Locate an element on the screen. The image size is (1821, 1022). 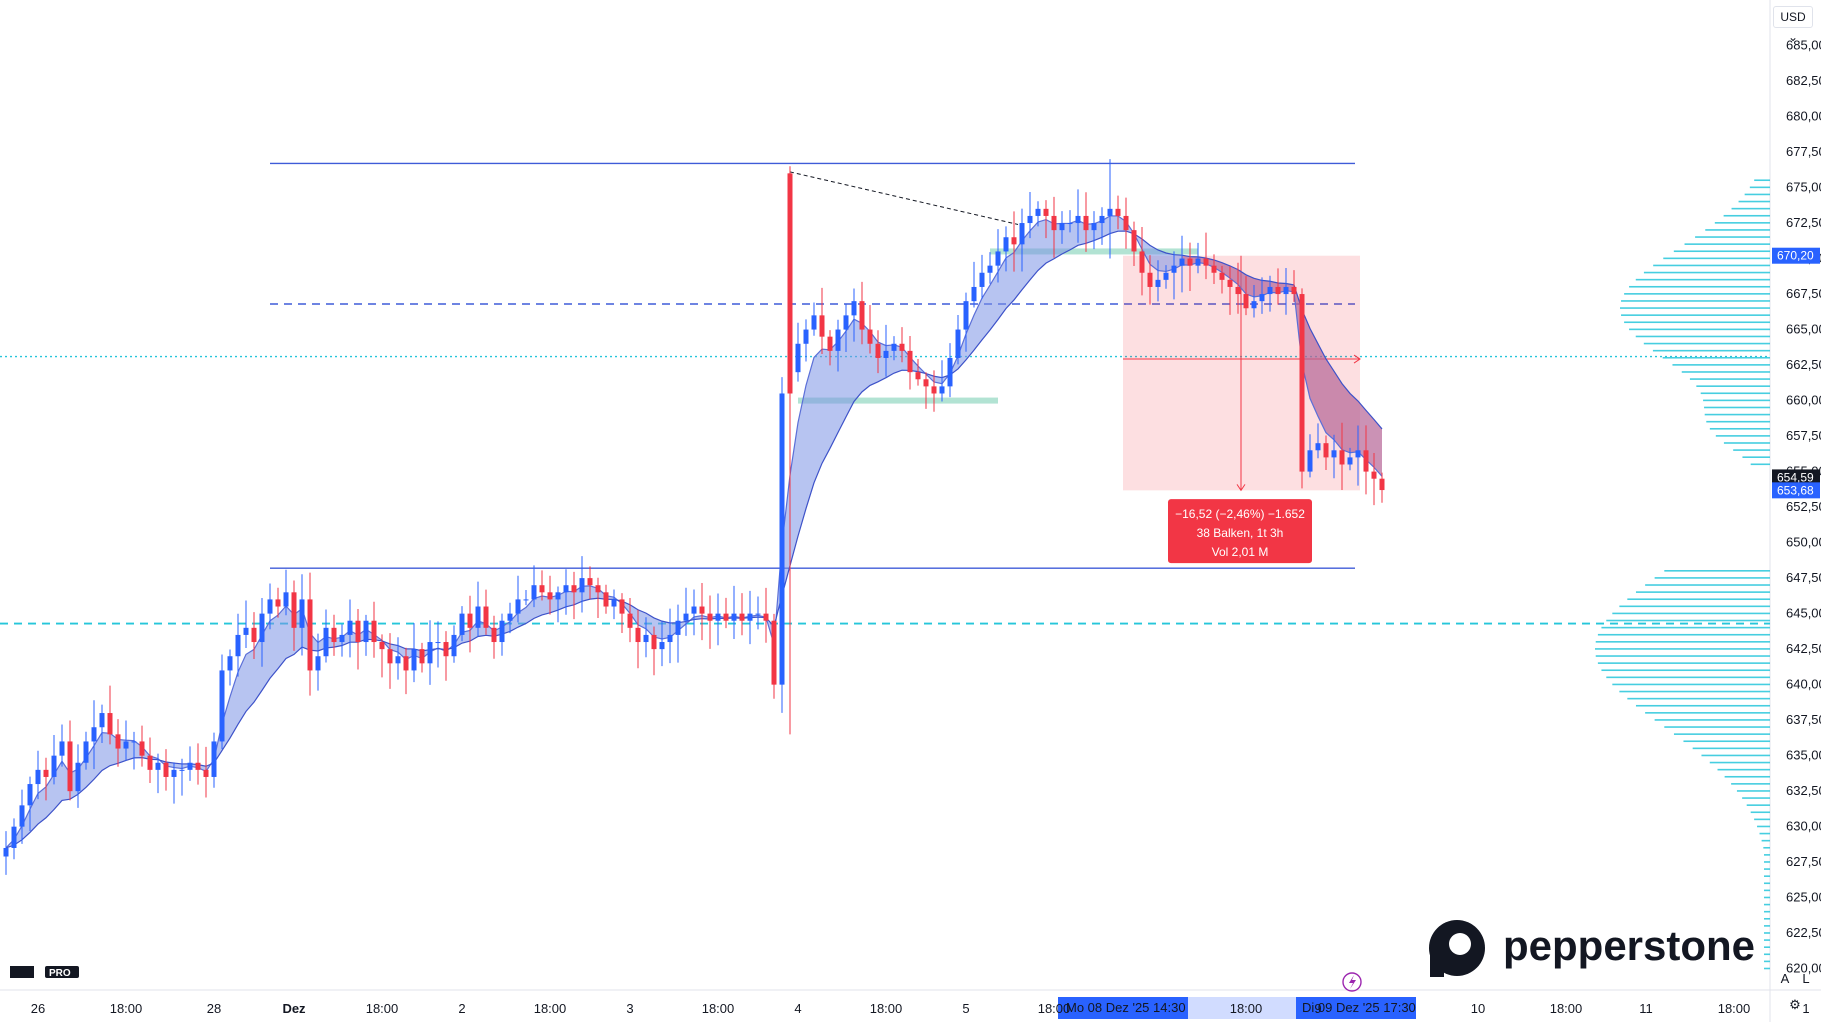
x-tick-label: 2 is located at coordinates (461, 1008).